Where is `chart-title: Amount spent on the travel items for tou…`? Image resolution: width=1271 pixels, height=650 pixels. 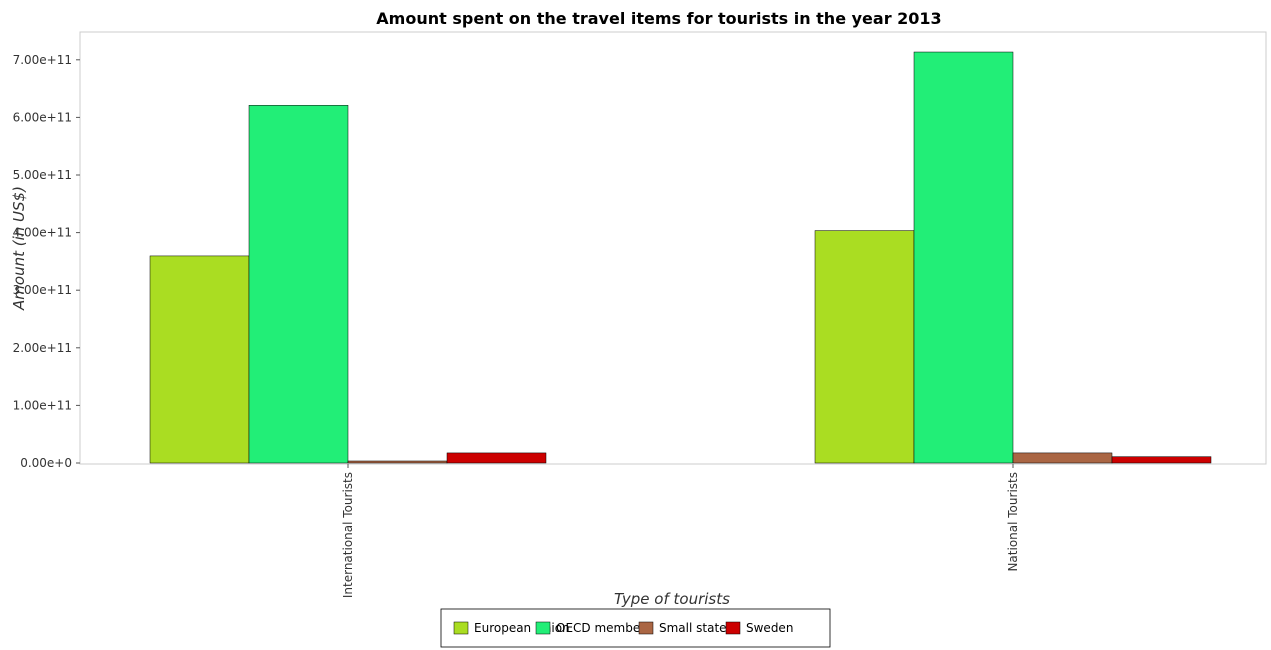
chart-title: Amount spent on the travel items for tou… is located at coordinates (658, 18).